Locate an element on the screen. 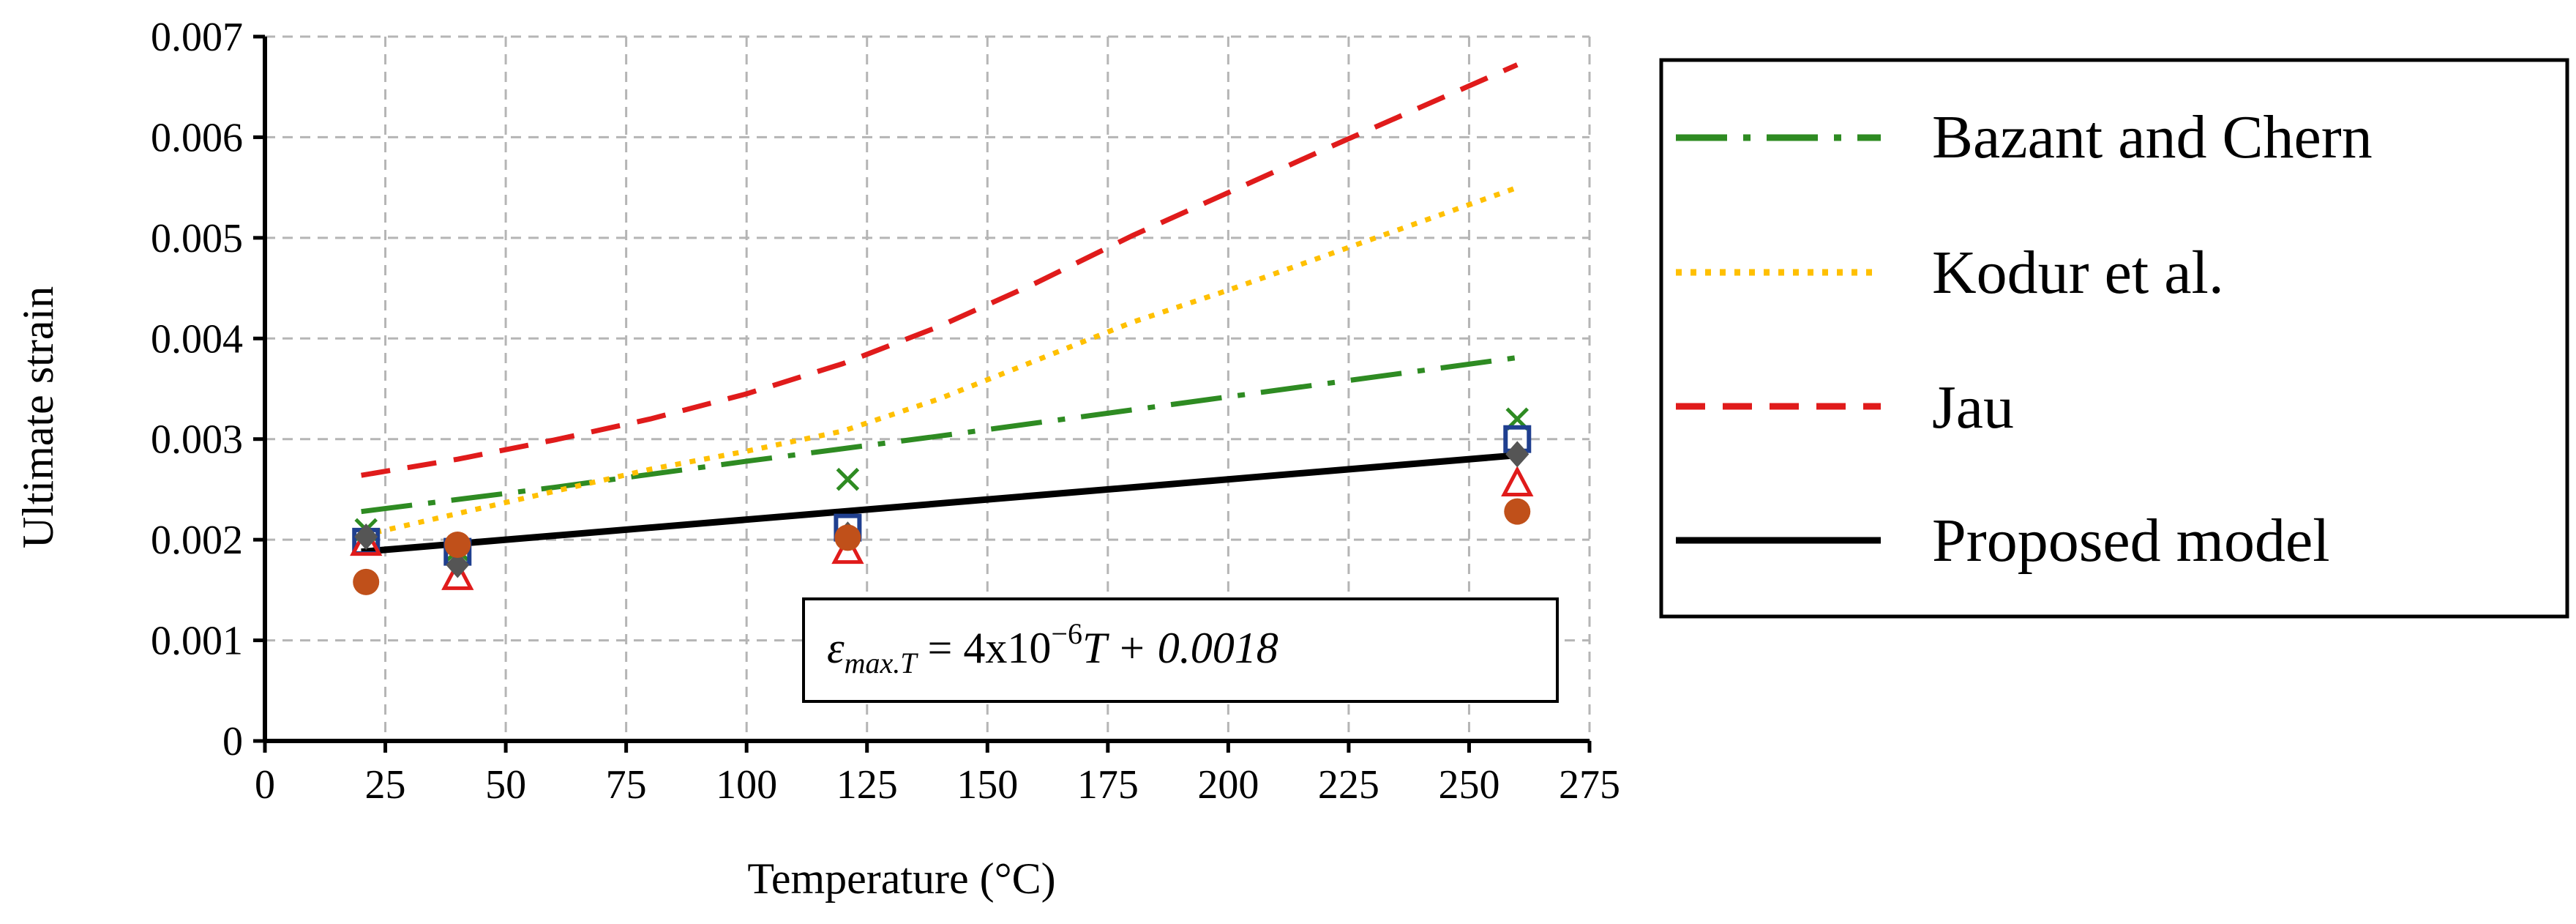 The width and height of the screenshot is (2576, 924). equation-box is located at coordinates (1180, 650).